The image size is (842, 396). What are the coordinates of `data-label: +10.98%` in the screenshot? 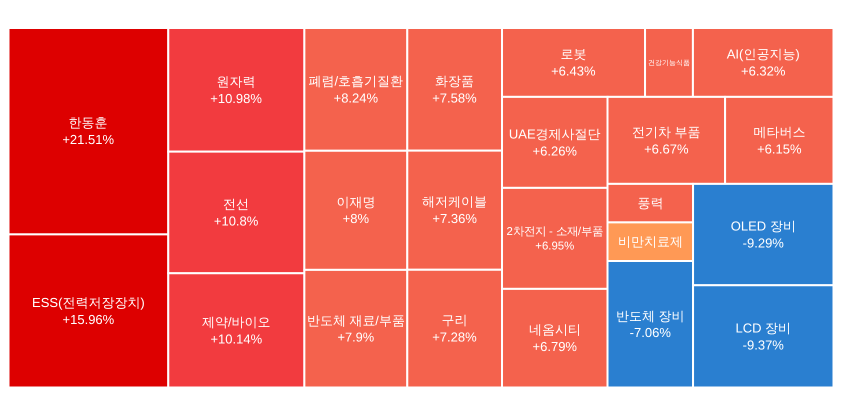 It's located at (236, 98).